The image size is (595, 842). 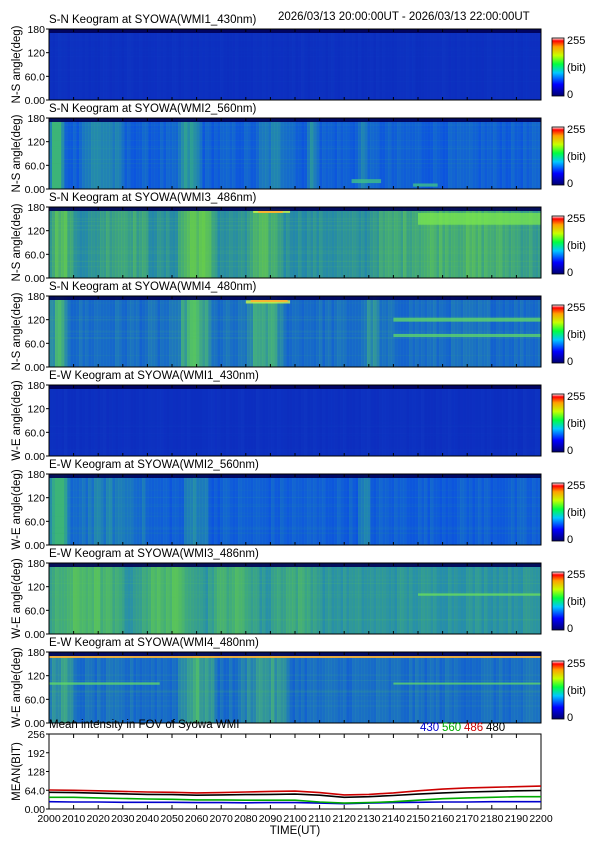 I want to click on mean-plot-xtick: 2140, so click(x=394, y=819).